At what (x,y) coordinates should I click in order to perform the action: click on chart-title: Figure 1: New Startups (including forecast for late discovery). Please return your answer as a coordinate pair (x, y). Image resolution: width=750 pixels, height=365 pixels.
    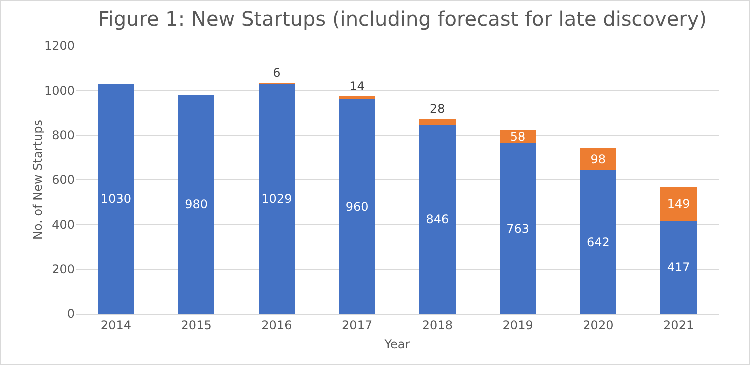
    Looking at the image, I should click on (403, 18).